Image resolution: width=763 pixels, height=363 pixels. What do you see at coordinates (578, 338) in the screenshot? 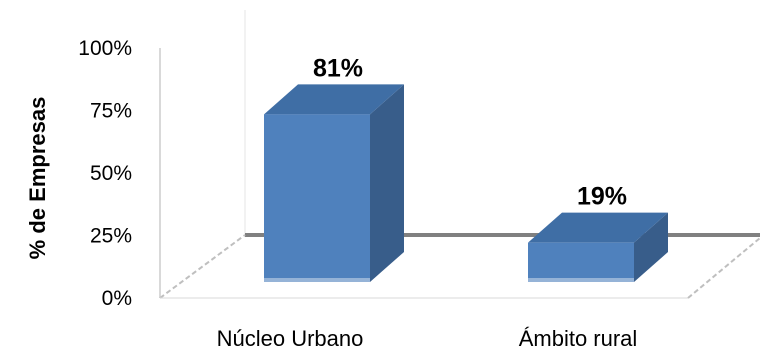
I see `category-label: Ámbito rural` at bounding box center [578, 338].